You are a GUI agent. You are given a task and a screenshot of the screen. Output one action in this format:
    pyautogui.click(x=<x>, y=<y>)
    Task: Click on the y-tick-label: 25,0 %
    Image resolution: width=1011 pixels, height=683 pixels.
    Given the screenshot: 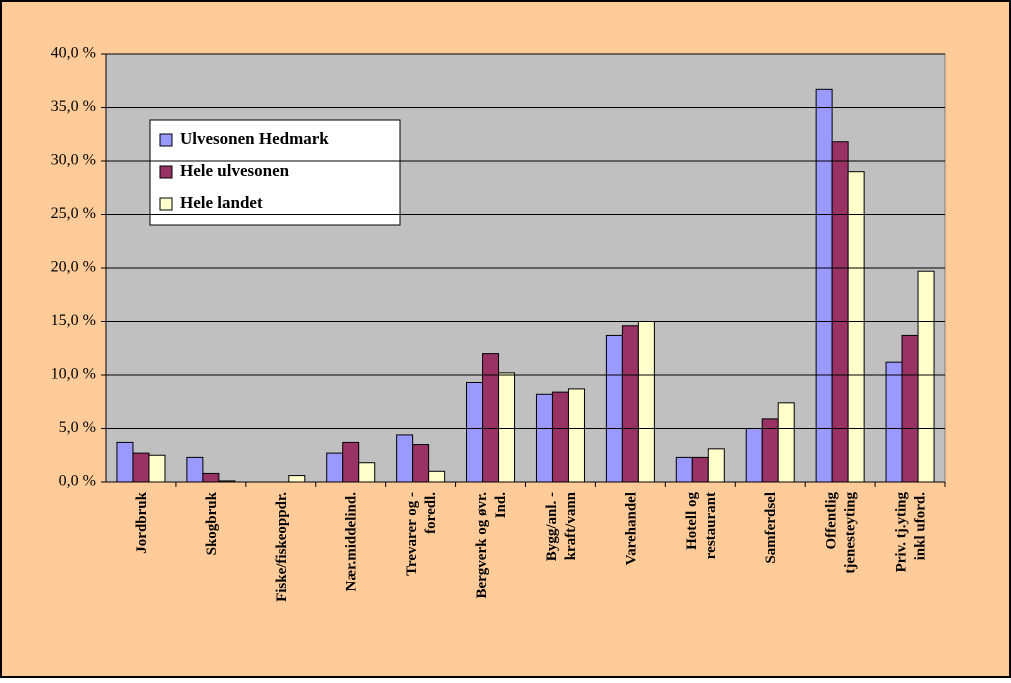 What is the action you would take?
    pyautogui.click(x=73, y=213)
    